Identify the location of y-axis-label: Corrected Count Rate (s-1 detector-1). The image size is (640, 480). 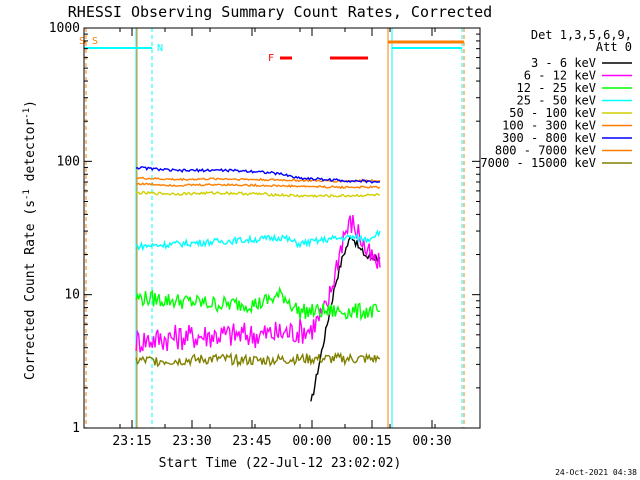
(30, 240).